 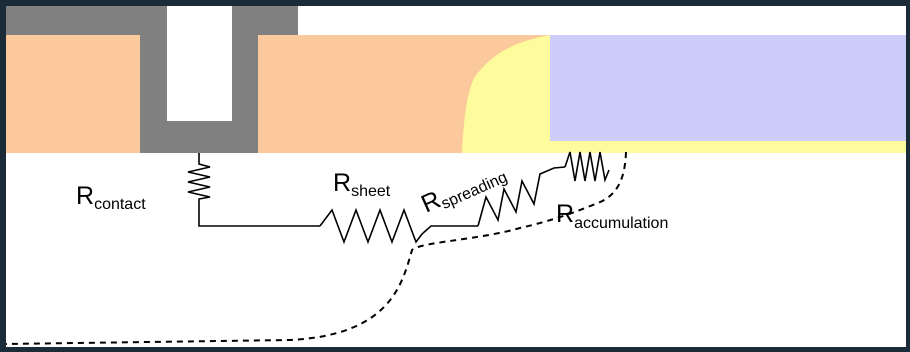 I want to click on accumulation-resistor, so click(x=587, y=167).